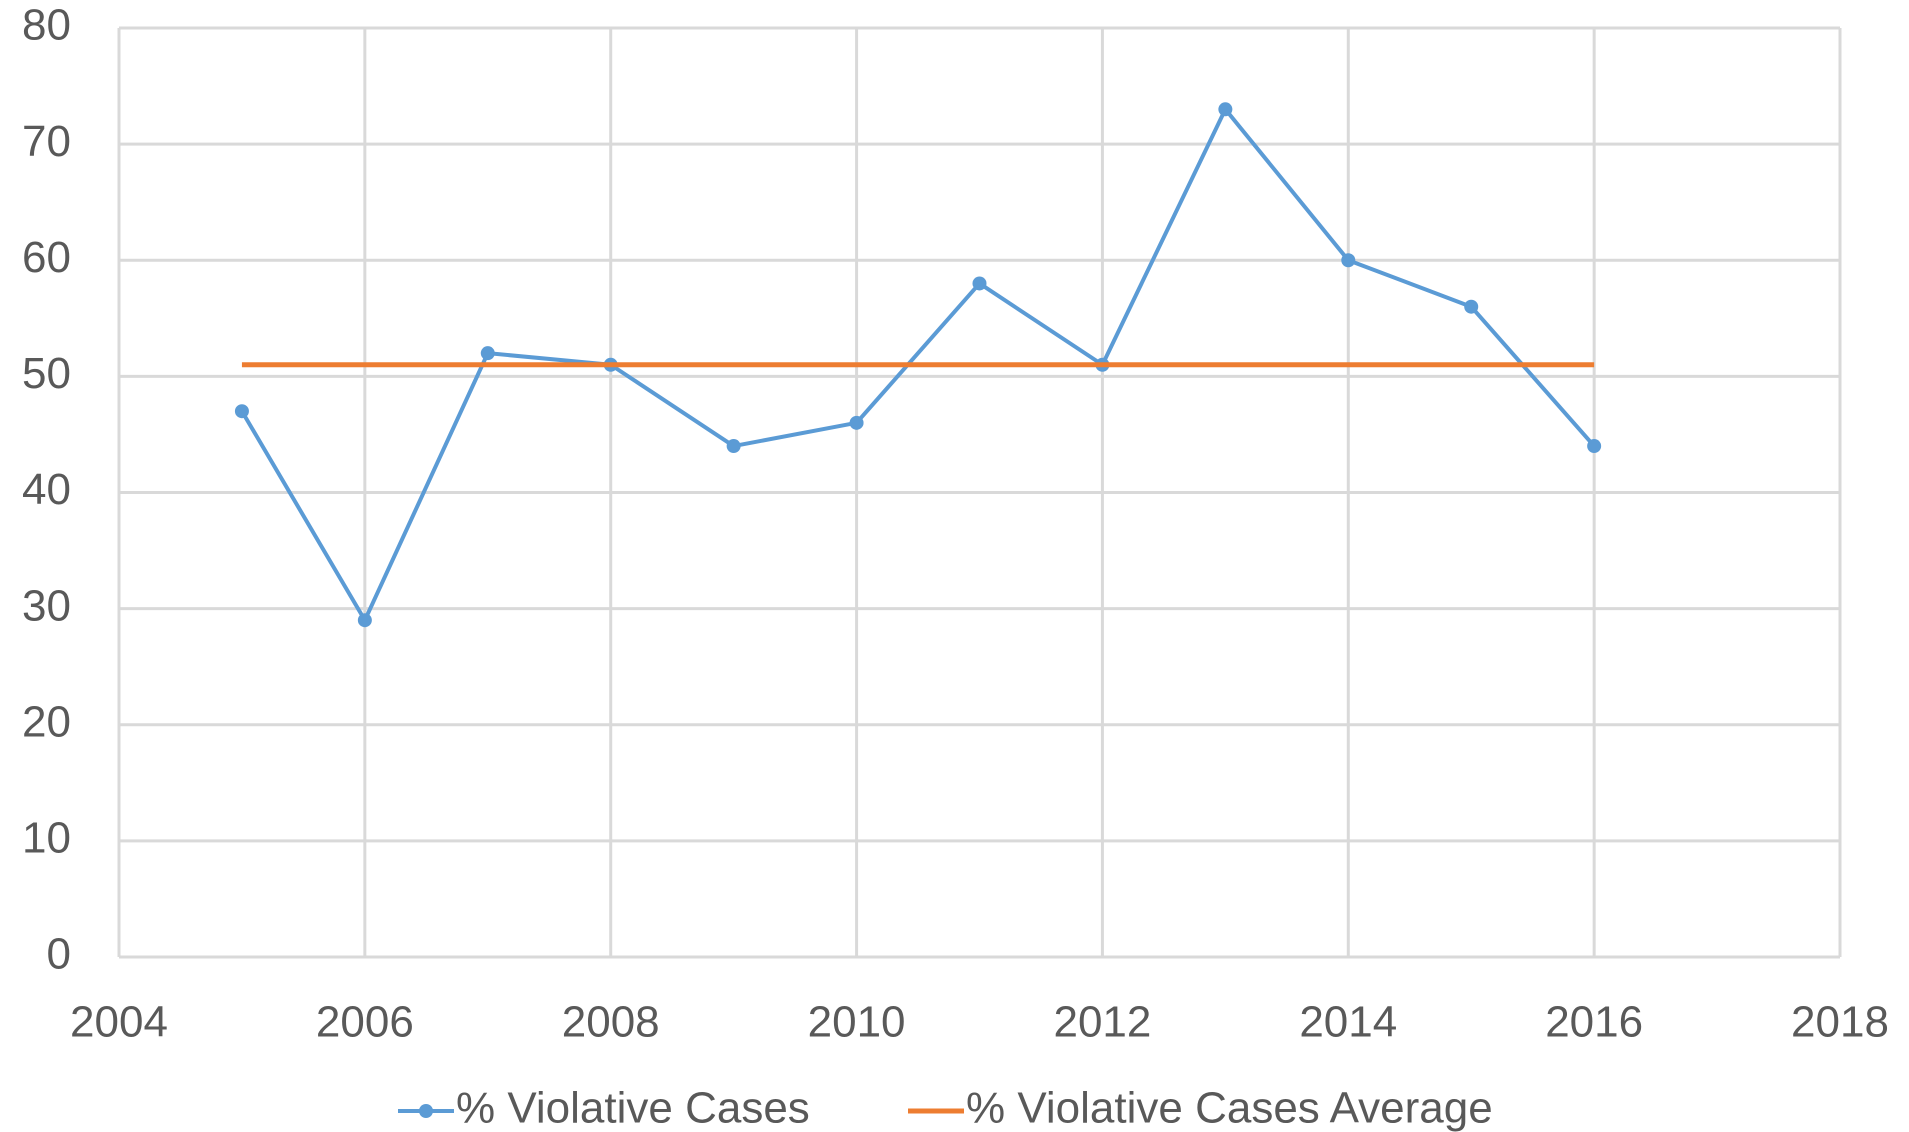  What do you see at coordinates (1594, 1022) in the screenshot?
I see `x-tick-label: 2016` at bounding box center [1594, 1022].